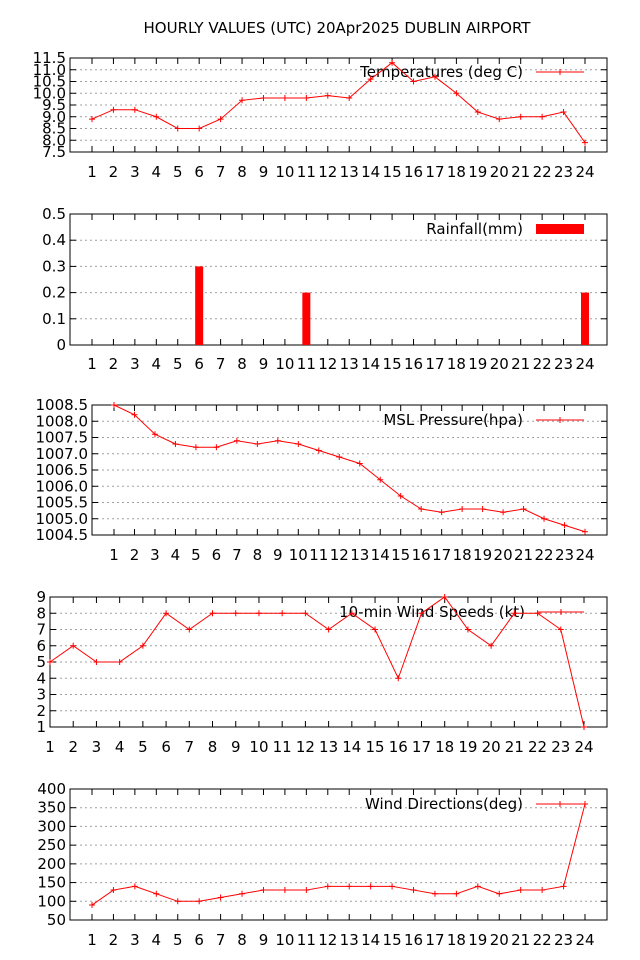 This screenshot has width=640, height=960. I want to click on wind-direction-ytick-label: 400, so click(51, 789).